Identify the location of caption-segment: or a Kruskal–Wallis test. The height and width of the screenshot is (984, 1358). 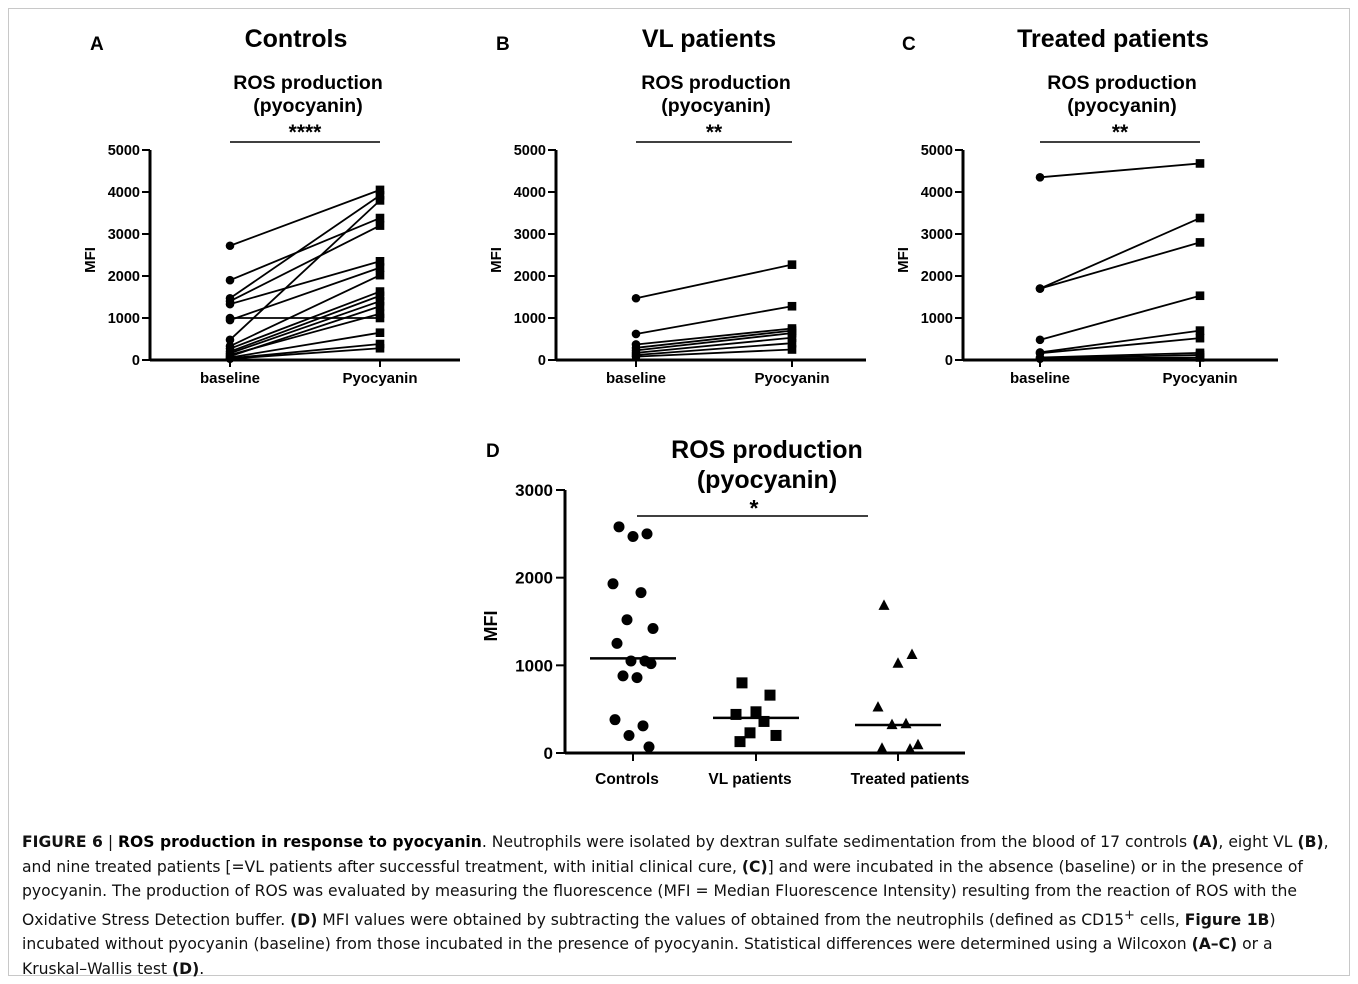
(647, 956).